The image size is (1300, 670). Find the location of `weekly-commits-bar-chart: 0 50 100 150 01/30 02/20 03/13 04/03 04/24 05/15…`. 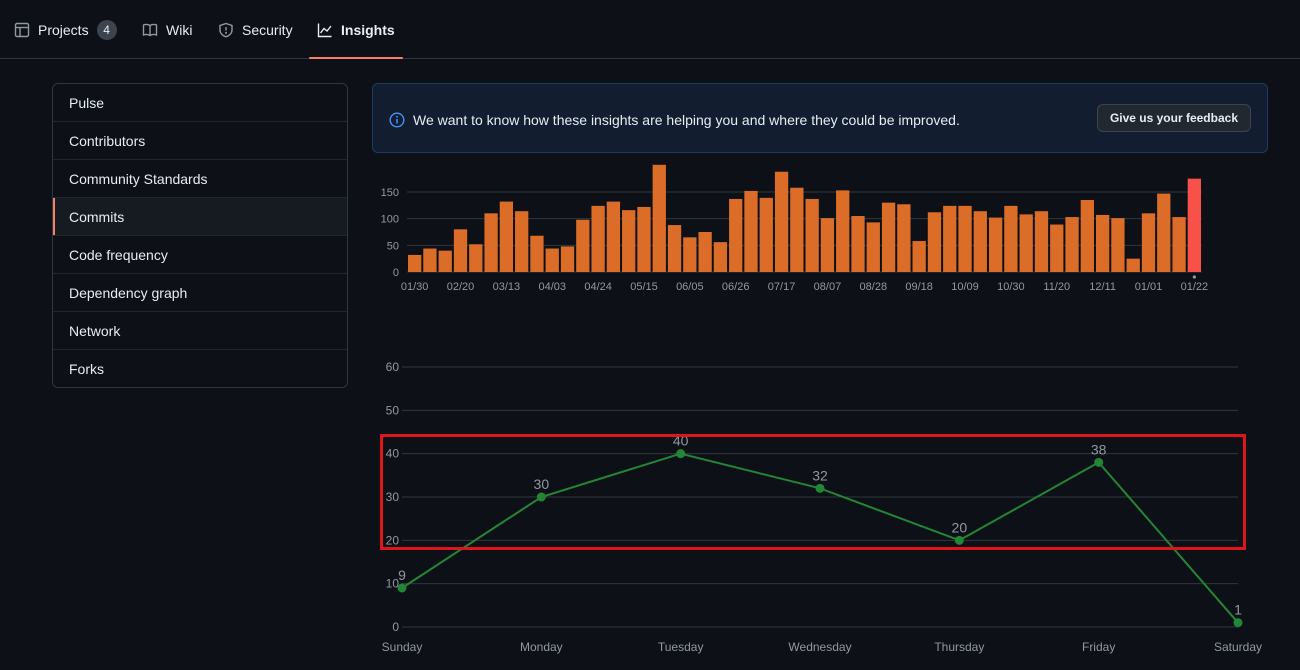

weekly-commits-bar-chart: 0 50 100 150 01/30 02/20 03/13 04/03 04/24 05/15… is located at coordinates (795, 228).